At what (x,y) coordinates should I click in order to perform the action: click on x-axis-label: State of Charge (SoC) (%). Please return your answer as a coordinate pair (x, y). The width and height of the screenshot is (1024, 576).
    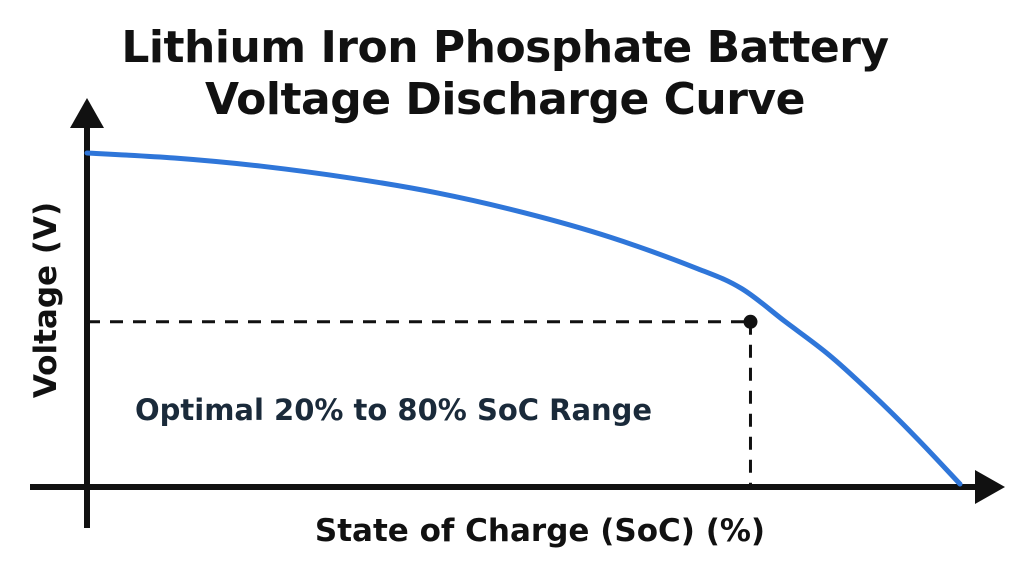
    Looking at the image, I should click on (540, 531).